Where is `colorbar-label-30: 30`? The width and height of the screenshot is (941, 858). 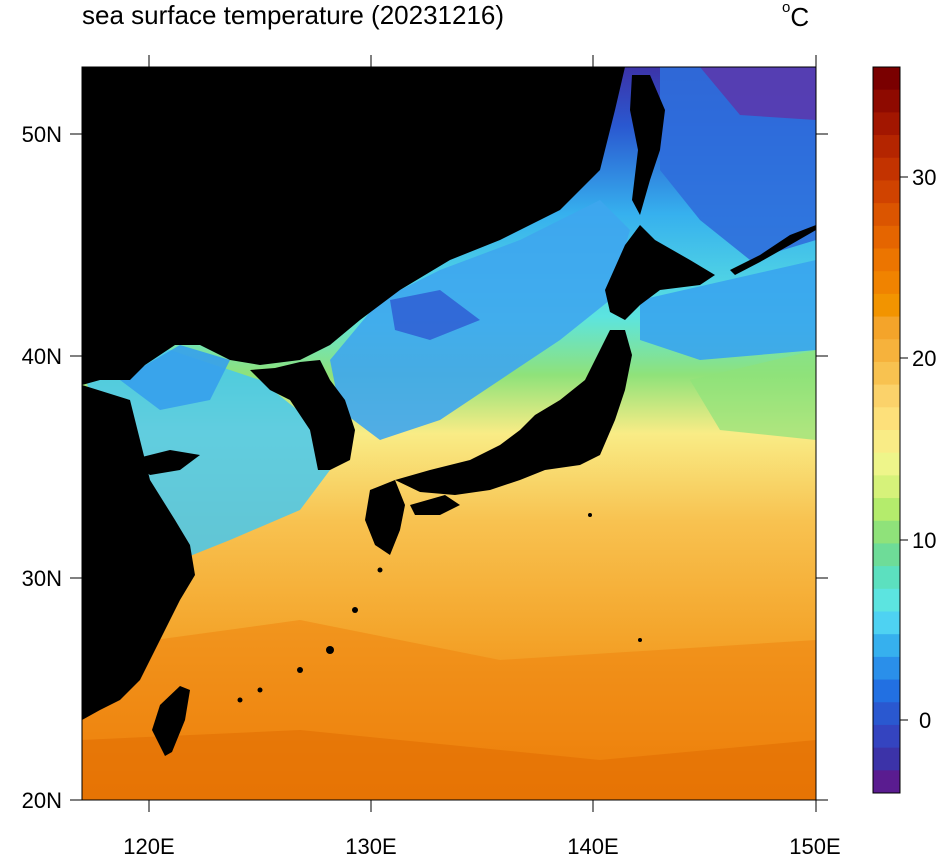
colorbar-label-30: 30 is located at coordinates (924, 177).